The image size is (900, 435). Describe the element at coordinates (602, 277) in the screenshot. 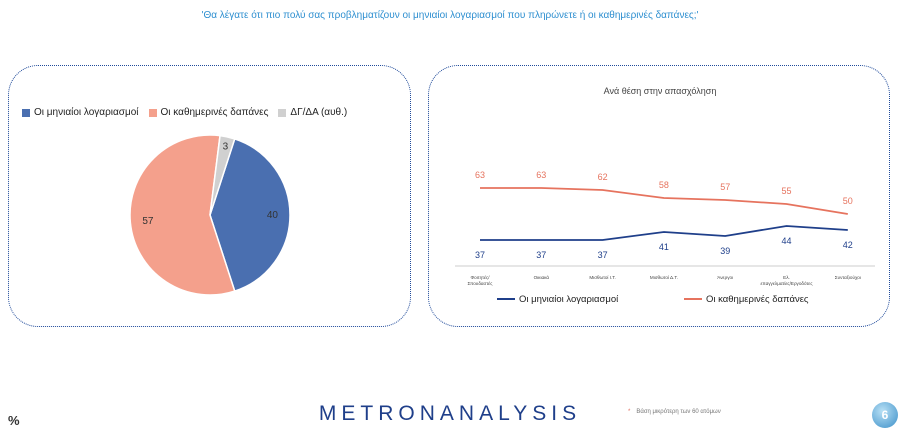

I see `category-label-2: Μισθωτοί Ι.Τ.` at that location.